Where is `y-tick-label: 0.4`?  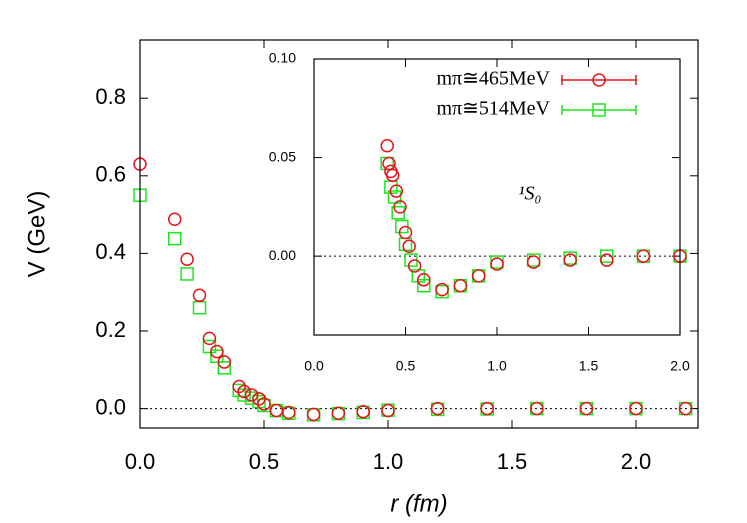 y-tick-label: 0.4 is located at coordinates (110, 251).